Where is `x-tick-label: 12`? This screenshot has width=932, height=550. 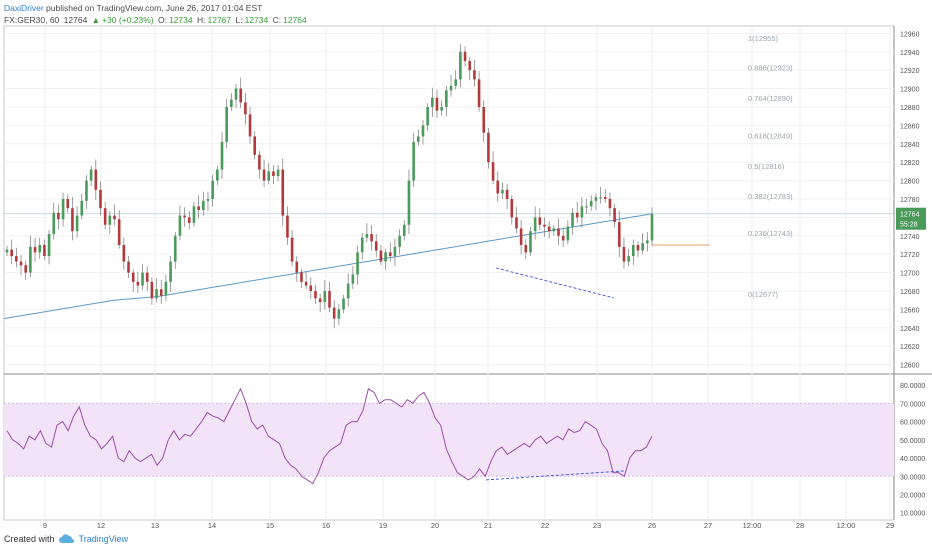 x-tick-label: 12 is located at coordinates (101, 525).